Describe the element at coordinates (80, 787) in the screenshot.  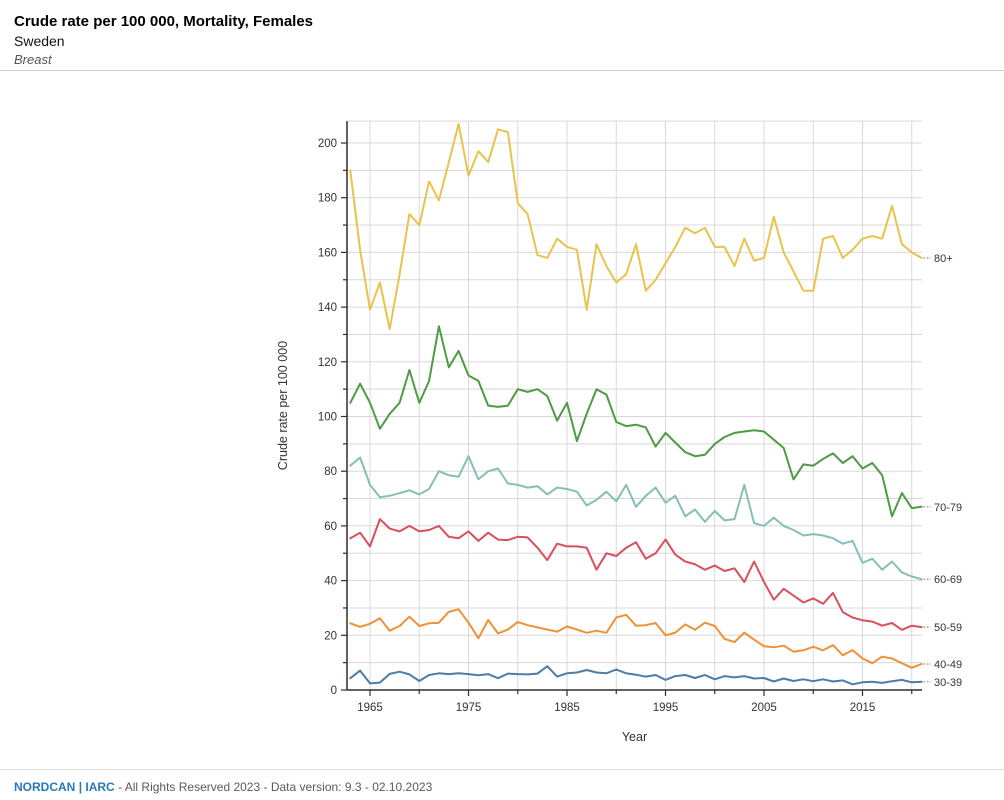
I see `footer-pipe-glyph: |` at that location.